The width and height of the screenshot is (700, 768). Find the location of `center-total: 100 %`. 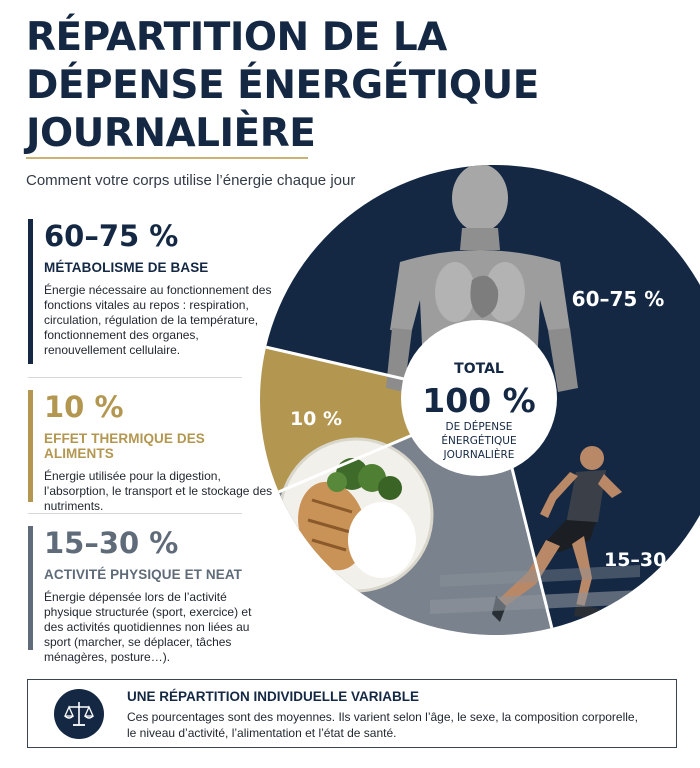

center-total: 100 % is located at coordinates (478, 400).